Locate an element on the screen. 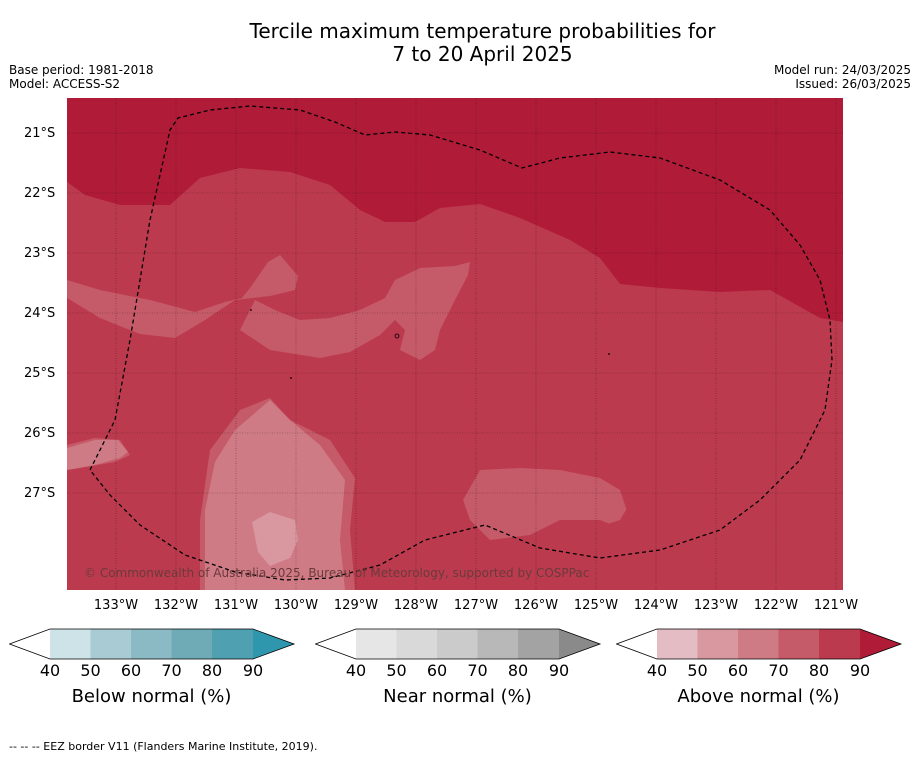 The width and height of the screenshot is (919, 758). lon-label: 131°W is located at coordinates (236, 605).